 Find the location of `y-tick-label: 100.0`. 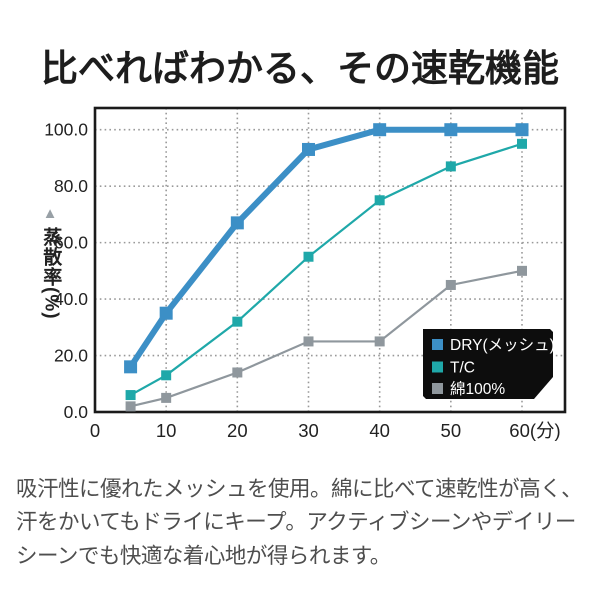

y-tick-label: 100.0 is located at coordinates (66, 130).